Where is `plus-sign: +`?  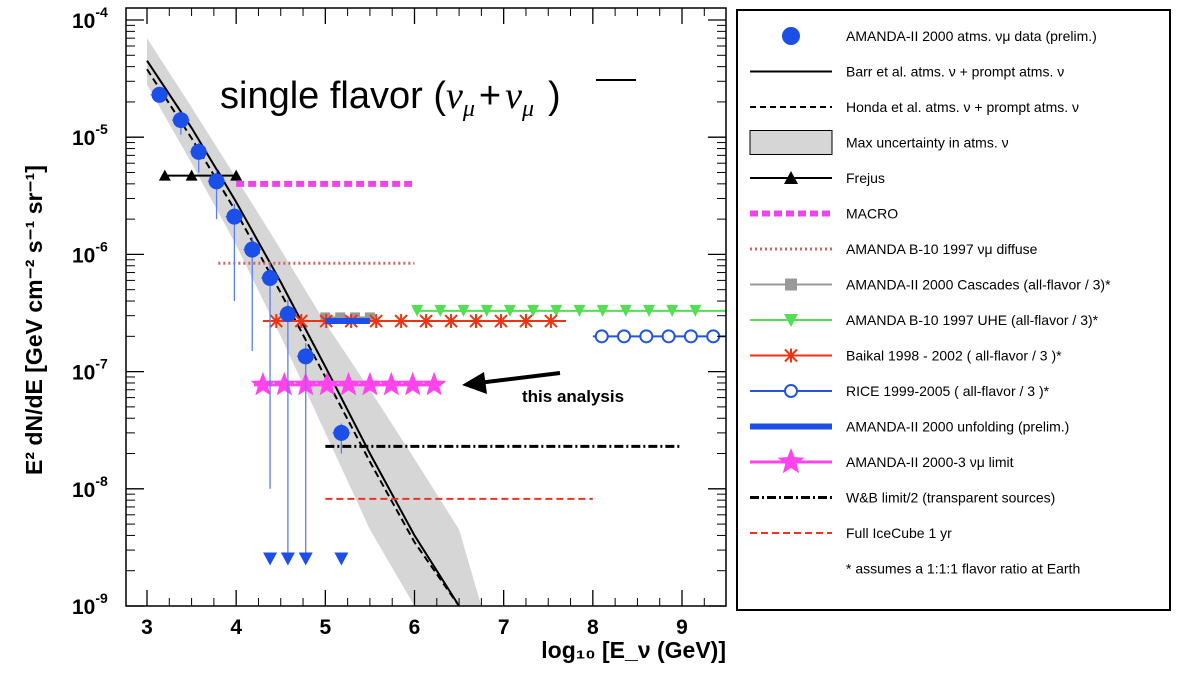 plus-sign: + is located at coordinates (490, 96).